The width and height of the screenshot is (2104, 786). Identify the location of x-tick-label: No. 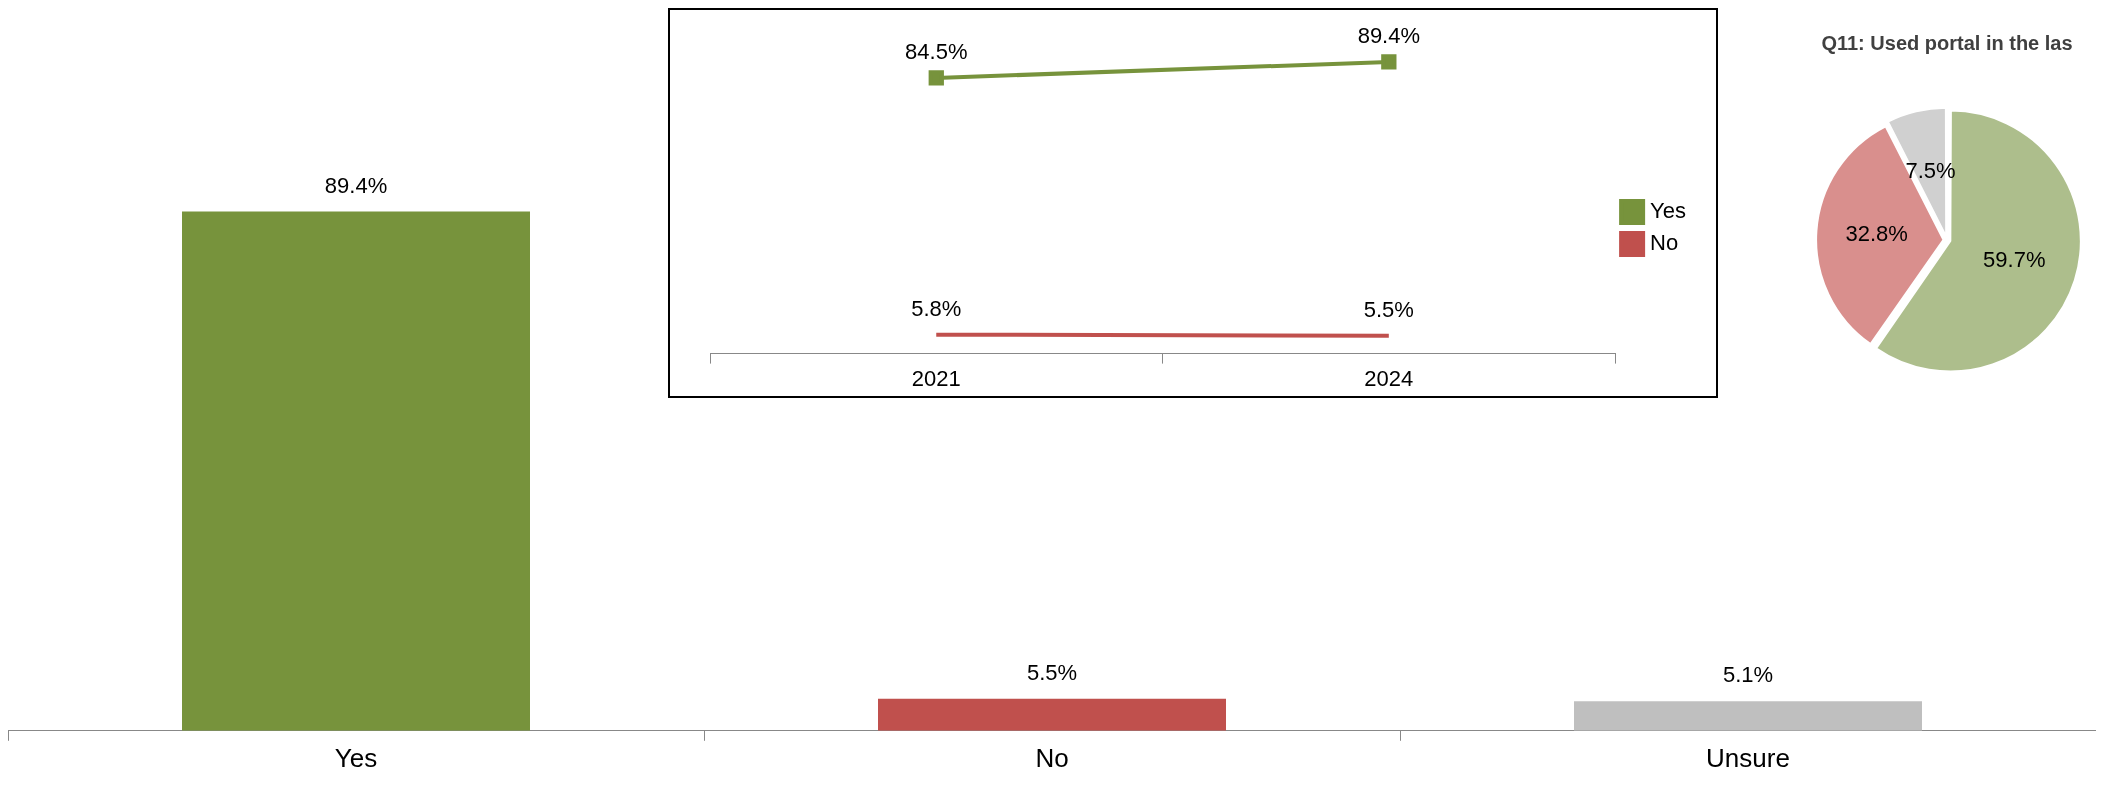
(1052, 757).